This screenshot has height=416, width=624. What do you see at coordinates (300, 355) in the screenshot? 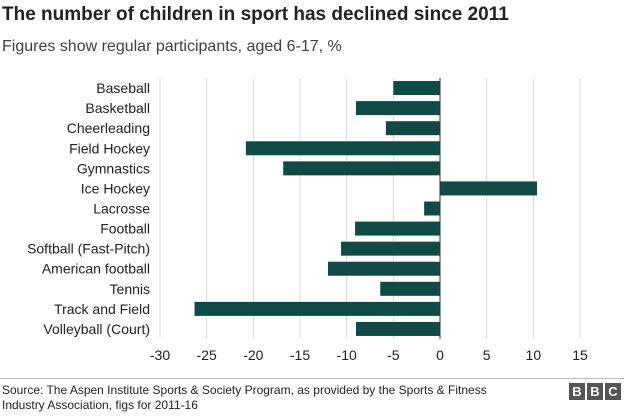
I see `x-tick-label: -15` at bounding box center [300, 355].